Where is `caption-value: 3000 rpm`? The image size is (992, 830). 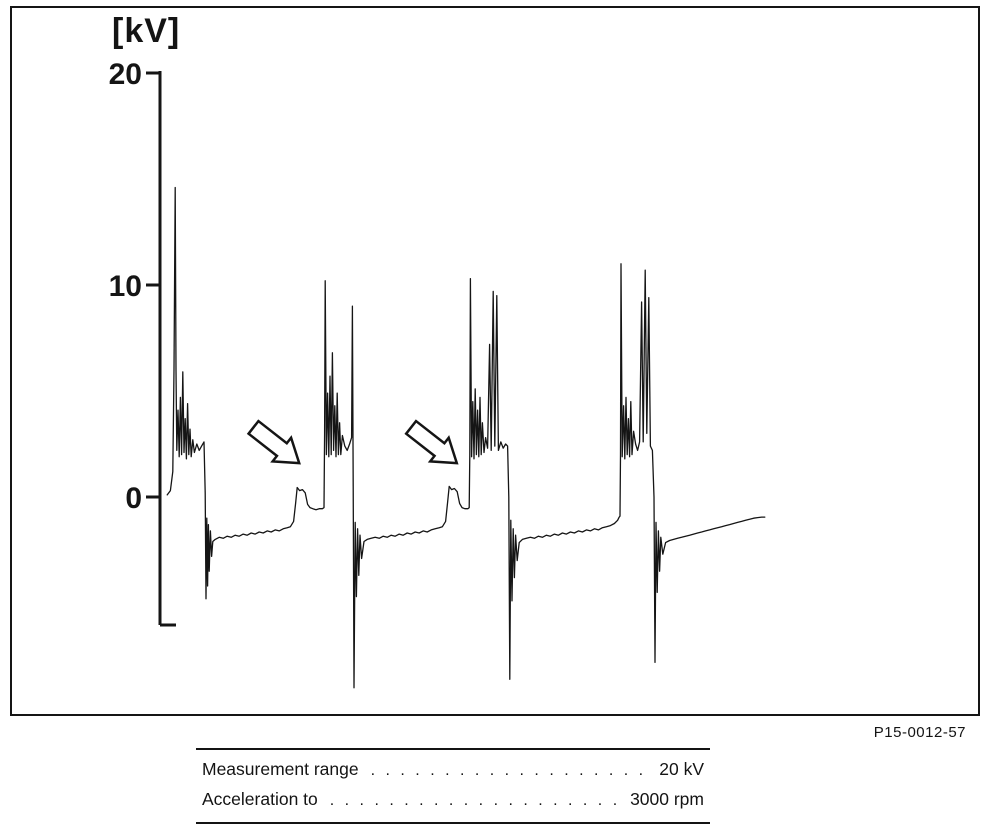
caption-value: 3000 rpm is located at coordinates (667, 799).